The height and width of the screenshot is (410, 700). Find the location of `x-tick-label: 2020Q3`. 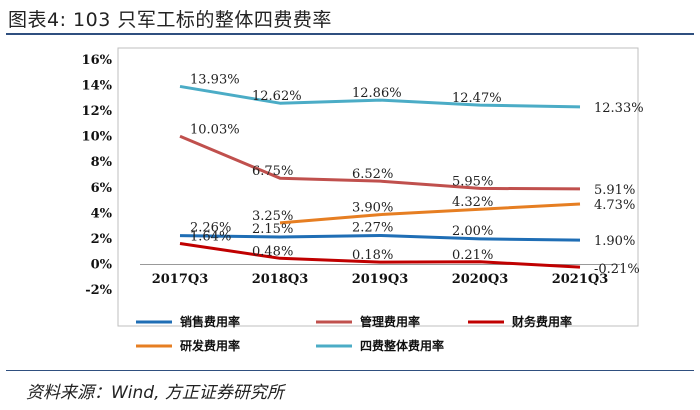

x-tick-label: 2020Q3 is located at coordinates (480, 279).